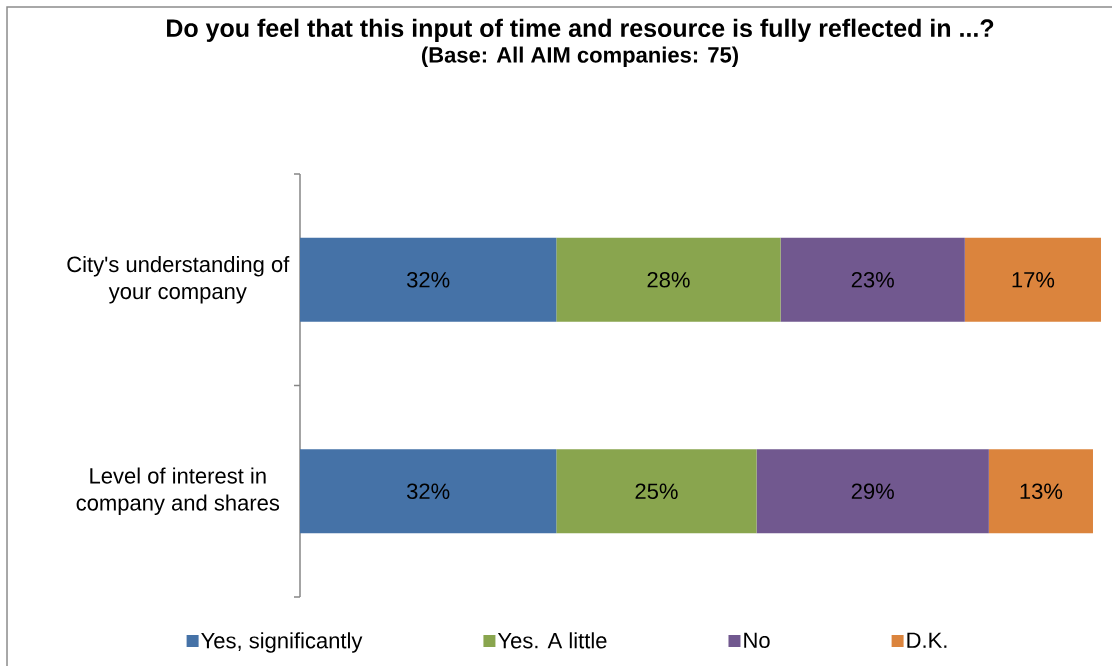  What do you see at coordinates (178, 279) in the screenshot?
I see `y-tick-label: City's understanding of your company` at bounding box center [178, 279].